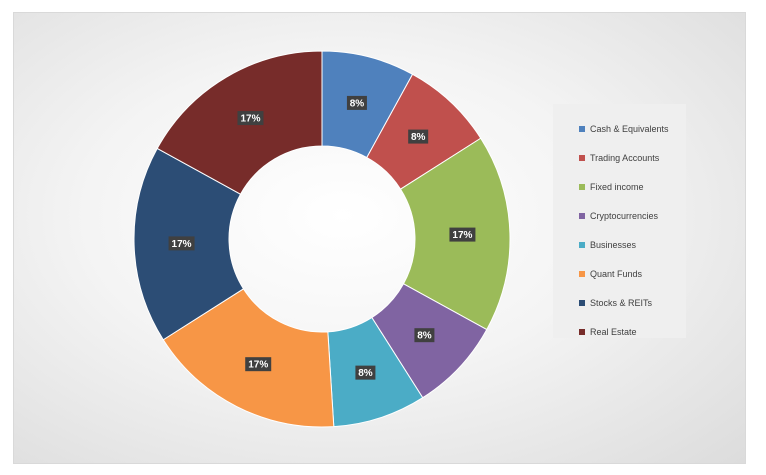 This screenshot has width=766, height=475. What do you see at coordinates (617, 186) in the screenshot?
I see `legend-label: Fixed income` at bounding box center [617, 186].